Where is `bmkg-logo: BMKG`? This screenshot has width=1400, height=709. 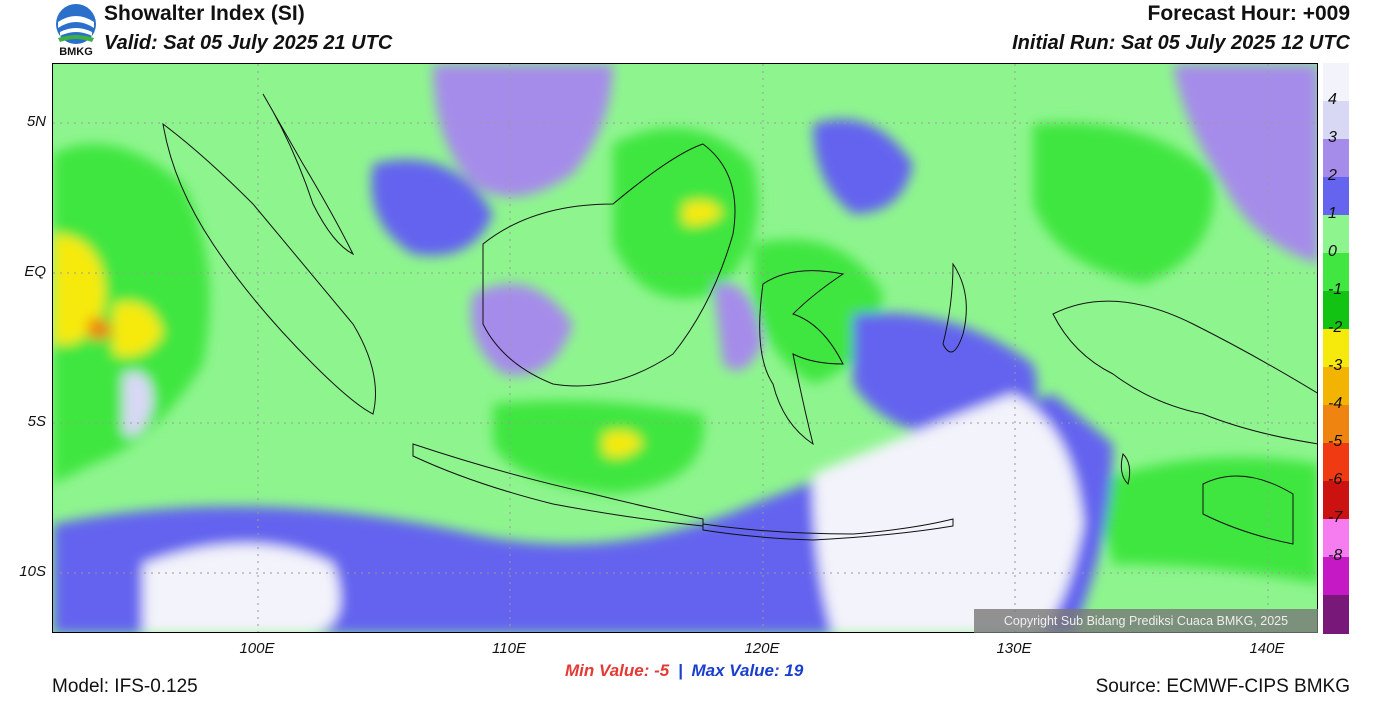
bmkg-logo: BMKG is located at coordinates (76, 31).